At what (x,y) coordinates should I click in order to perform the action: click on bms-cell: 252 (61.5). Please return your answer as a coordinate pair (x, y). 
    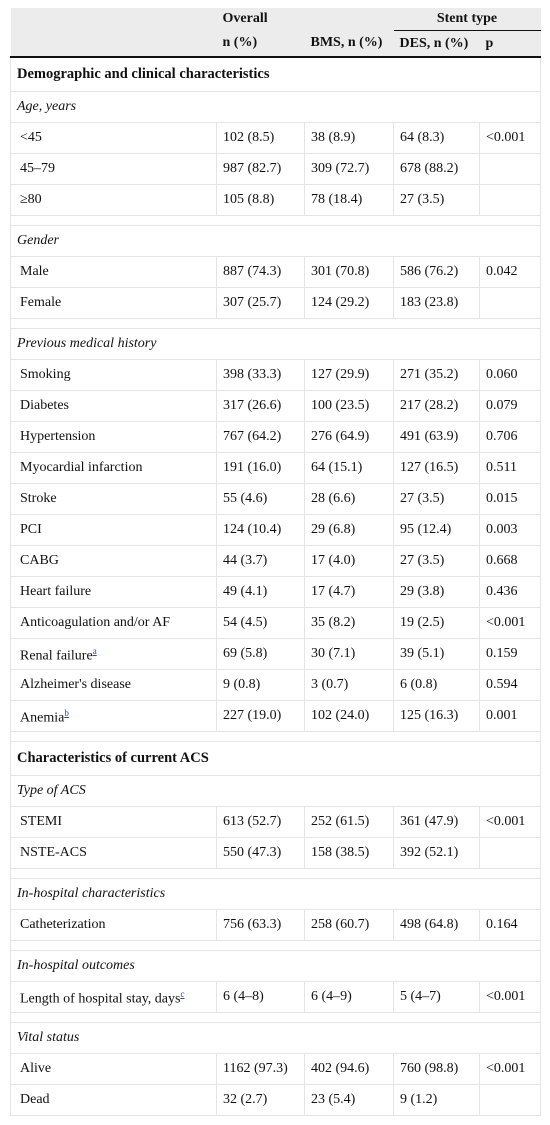
    Looking at the image, I should click on (349, 822).